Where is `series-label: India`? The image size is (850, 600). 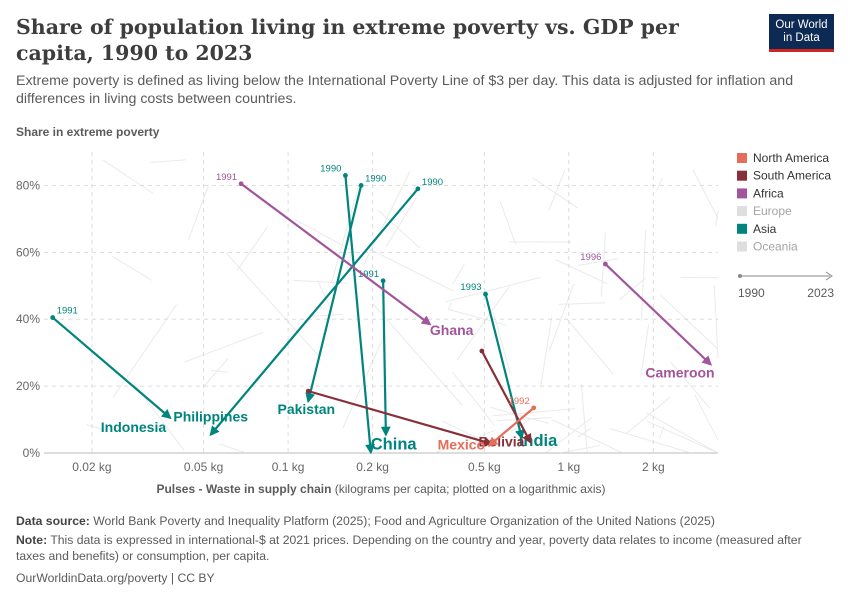
series-label: India is located at coordinates (538, 441).